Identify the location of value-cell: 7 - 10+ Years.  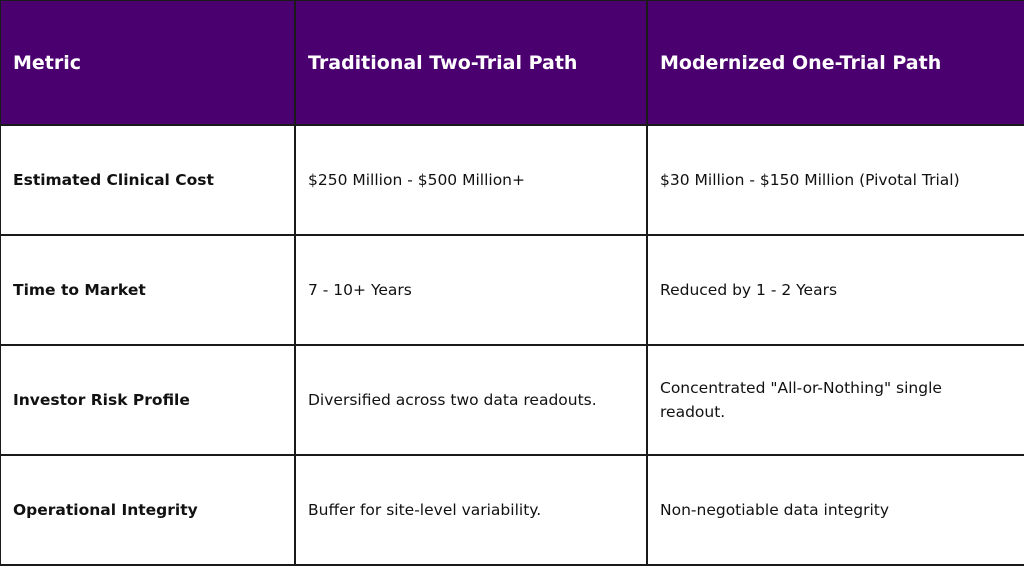
(471, 290).